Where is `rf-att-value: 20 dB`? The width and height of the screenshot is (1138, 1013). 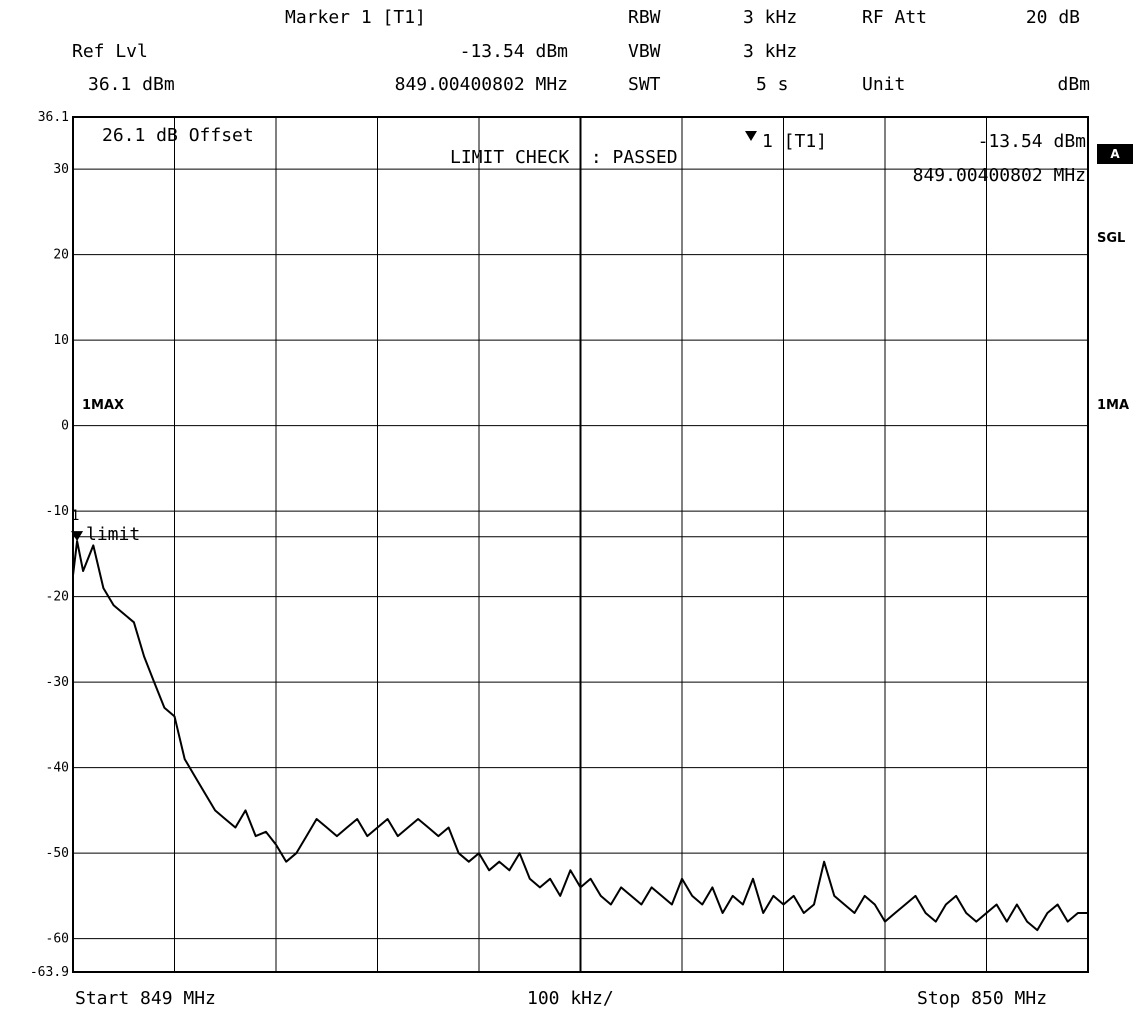
rf-att-value: 20 dB is located at coordinates (1052, 17).